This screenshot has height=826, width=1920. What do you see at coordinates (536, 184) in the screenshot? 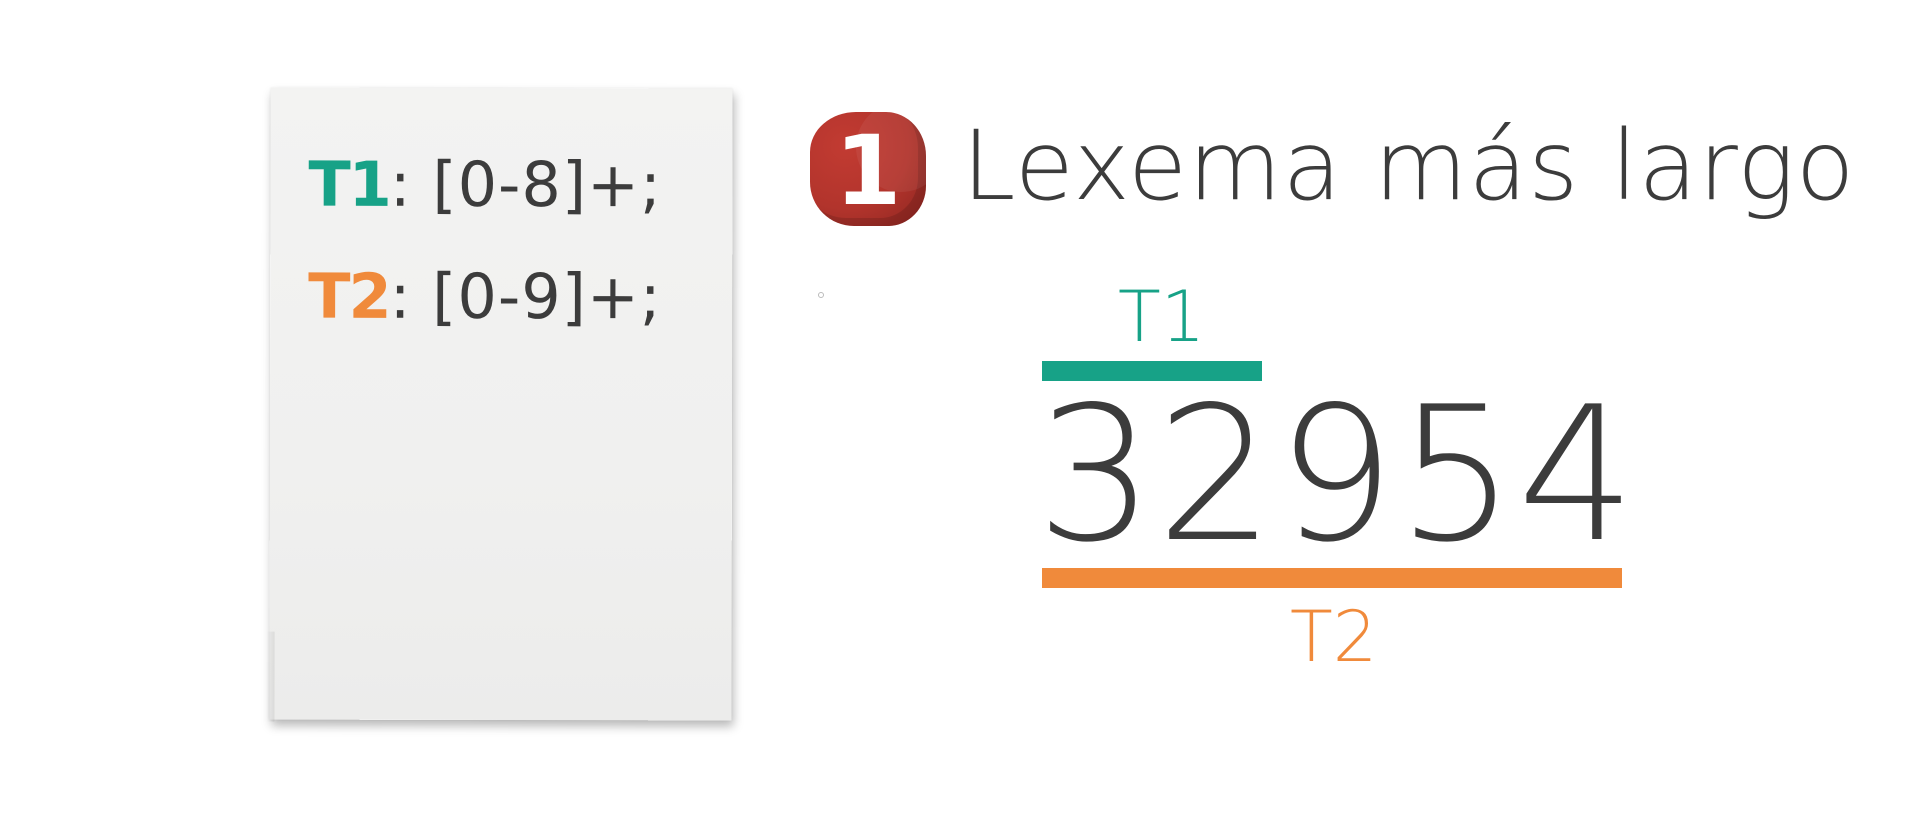
I see `rule-t1-pattern: [0-8]+;` at bounding box center [536, 184].